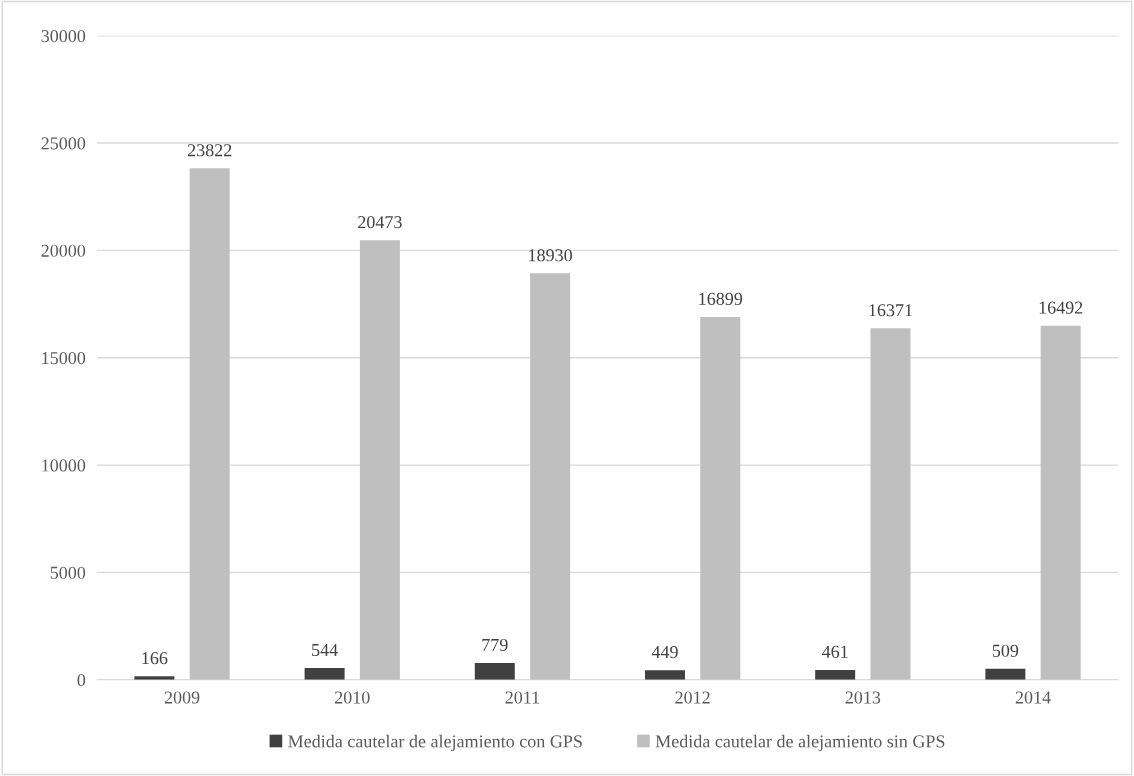 The image size is (1134, 776). What do you see at coordinates (155, 658) in the screenshot?
I see `data-label: 166` at bounding box center [155, 658].